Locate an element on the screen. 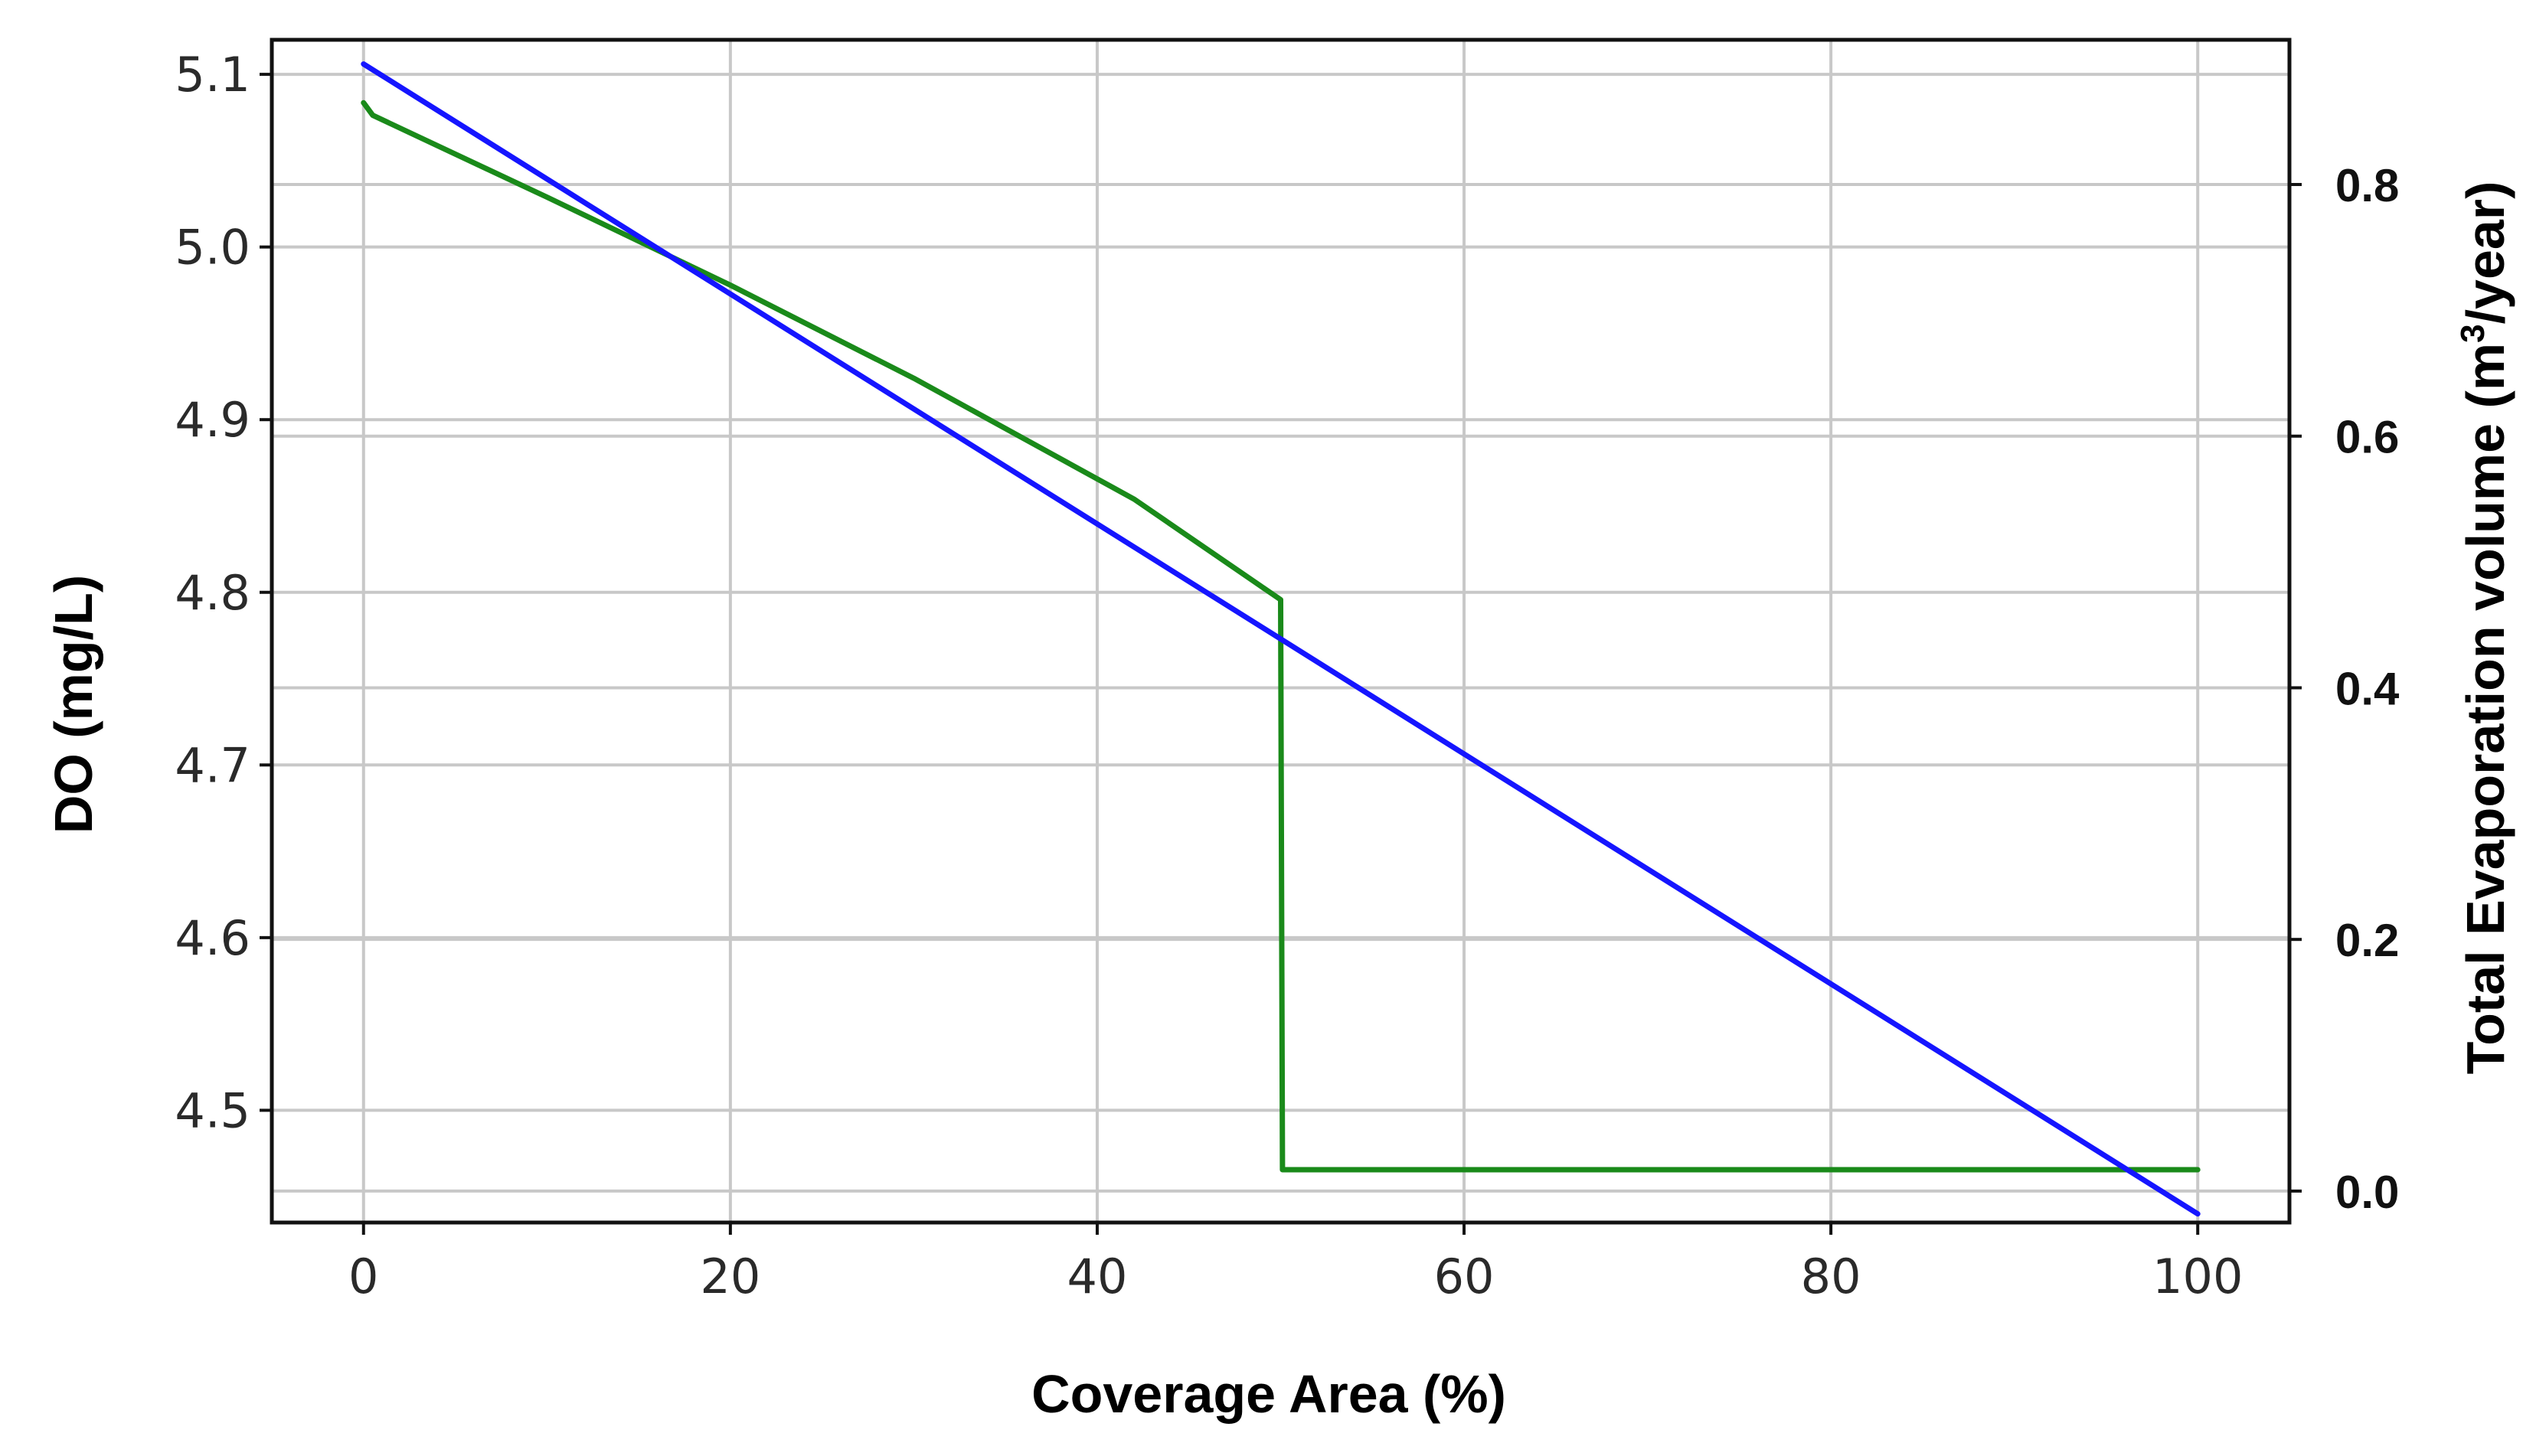  y-left-tick-label: 4.9 is located at coordinates (212, 420).